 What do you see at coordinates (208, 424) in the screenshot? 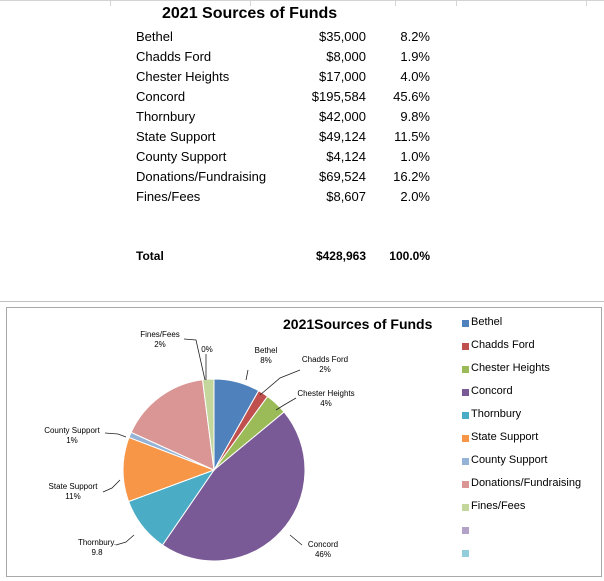
I see `pie-slice-fines-fees` at bounding box center [208, 424].